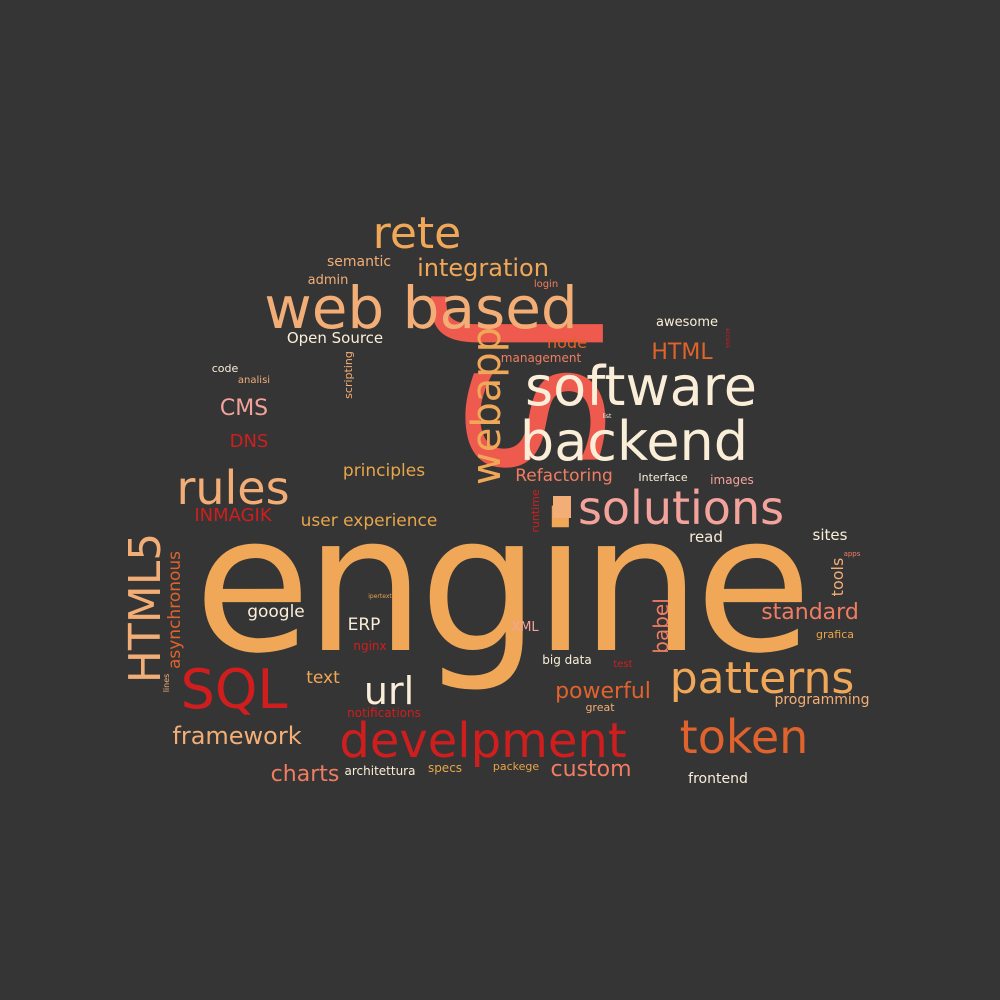 The height and width of the screenshot is (1000, 1000). Describe the element at coordinates (852, 554) in the screenshot. I see `word-apps: apps` at that location.